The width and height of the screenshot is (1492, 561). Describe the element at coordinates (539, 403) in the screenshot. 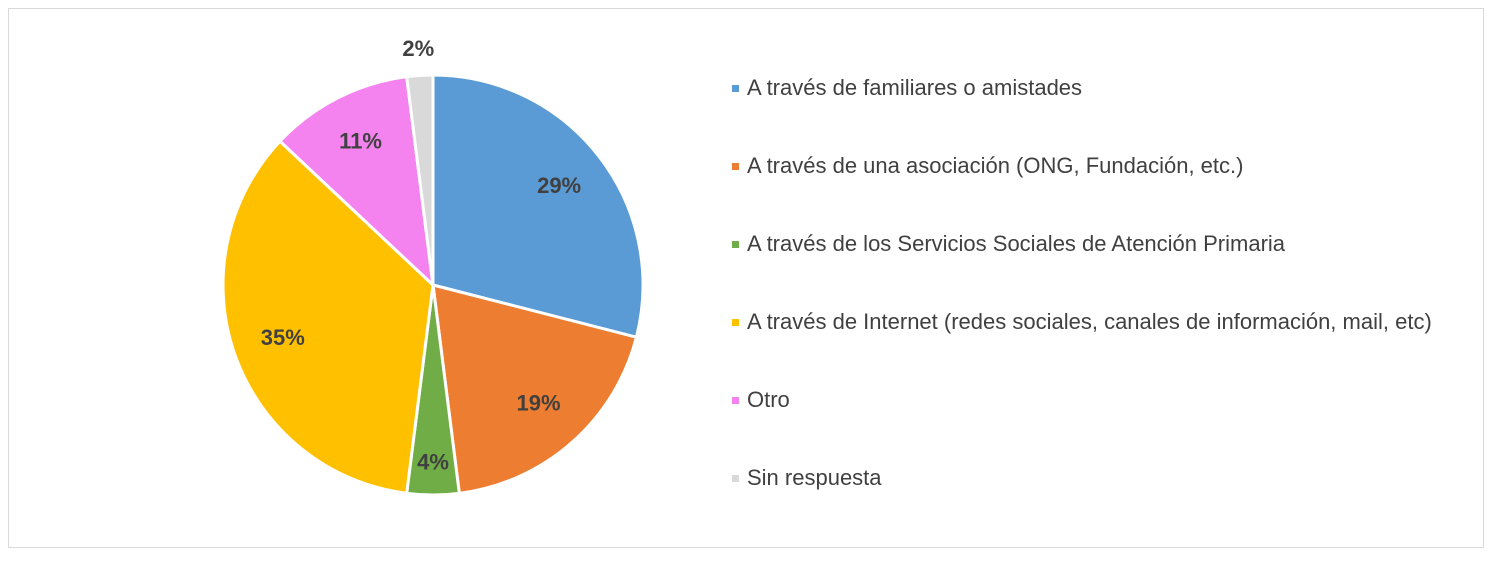

I see `data-label: 19%` at that location.